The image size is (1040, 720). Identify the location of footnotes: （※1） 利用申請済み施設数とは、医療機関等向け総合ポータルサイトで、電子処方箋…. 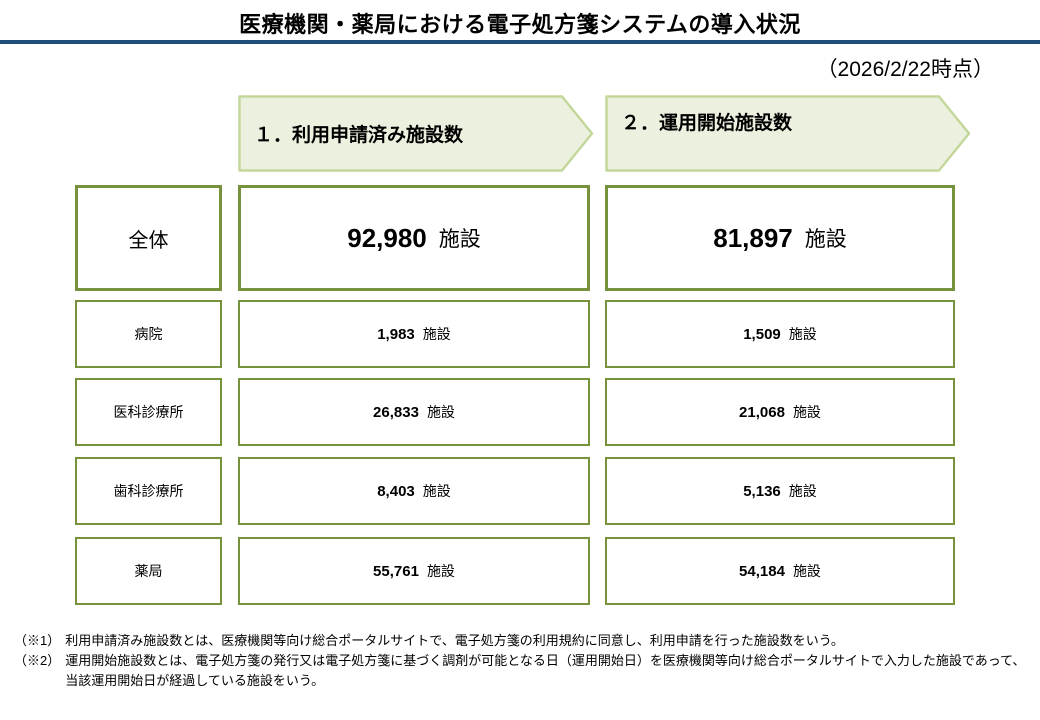
(521, 661).